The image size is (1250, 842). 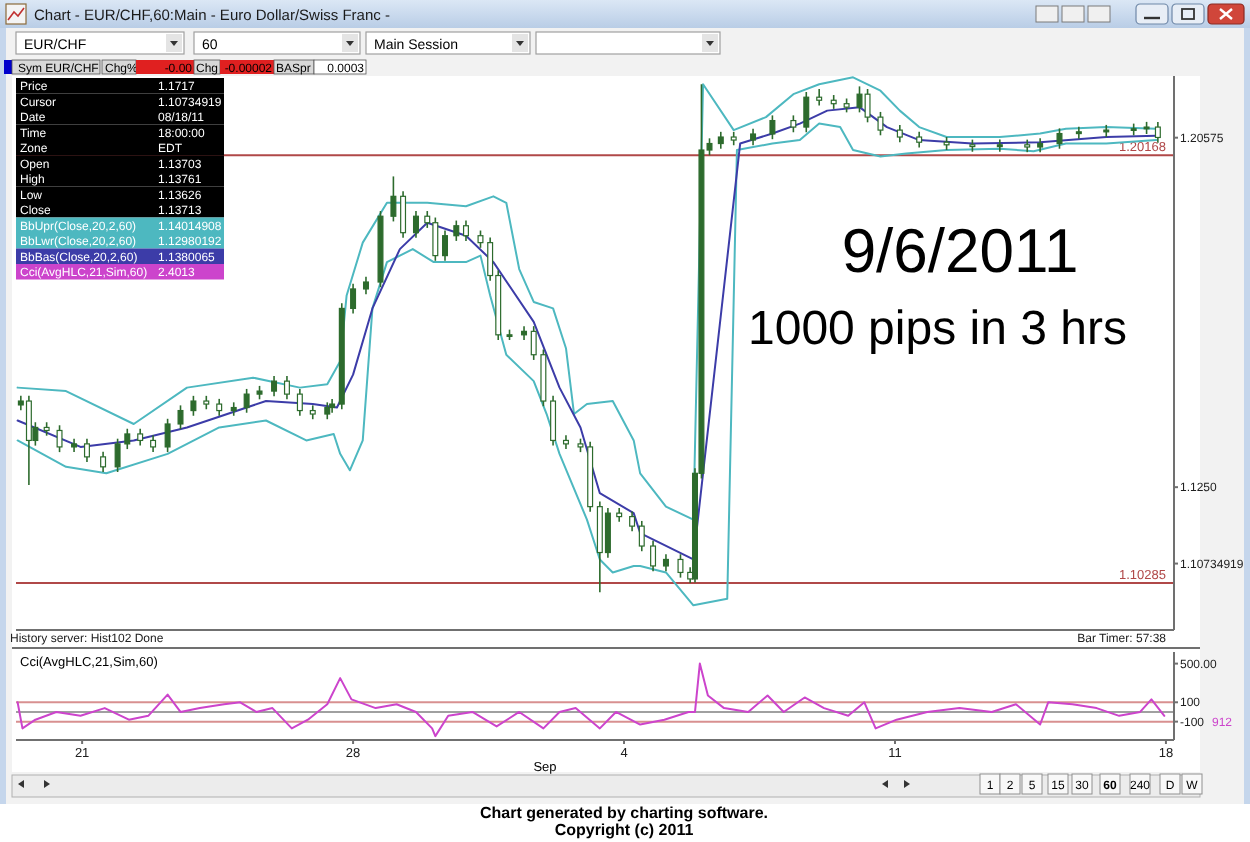 I want to click on annotation: 9/6/2011, so click(x=960, y=251).